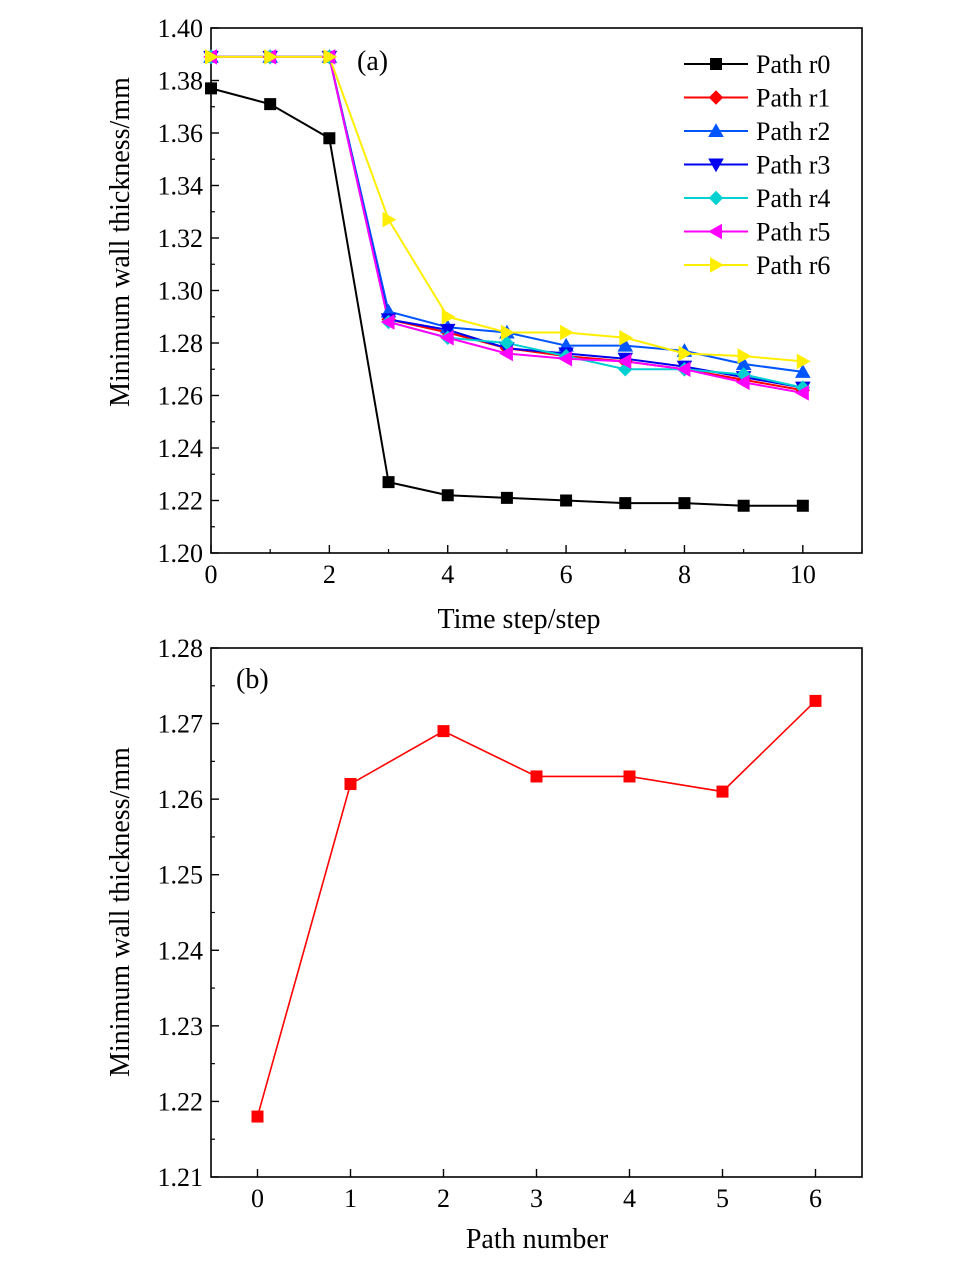 The image size is (964, 1277). I want to click on legend-label-4: Path r4, so click(793, 198).